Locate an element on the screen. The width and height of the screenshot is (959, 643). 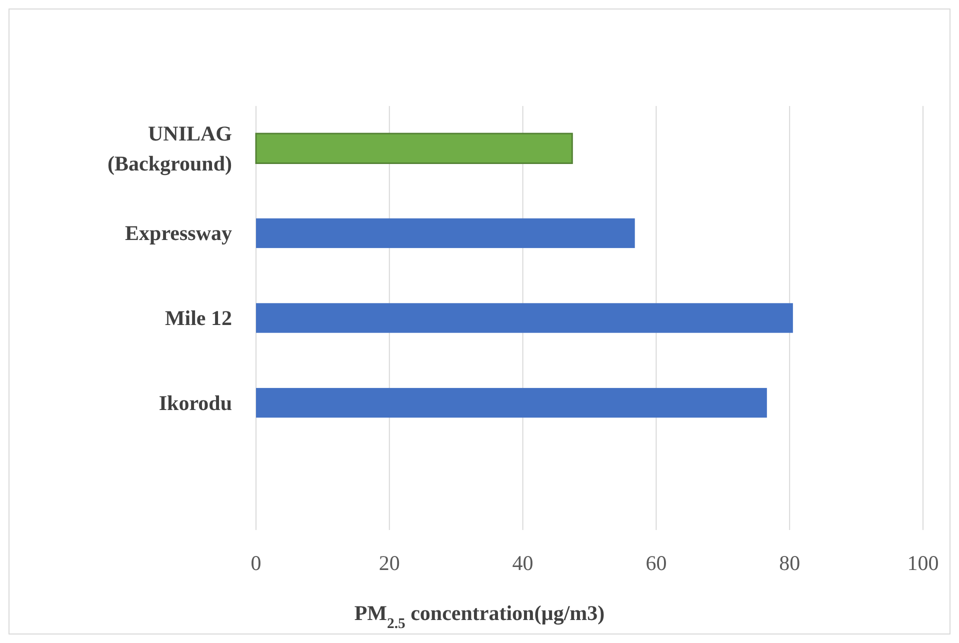
y-tick-label: Mile 12 is located at coordinates (198, 318).